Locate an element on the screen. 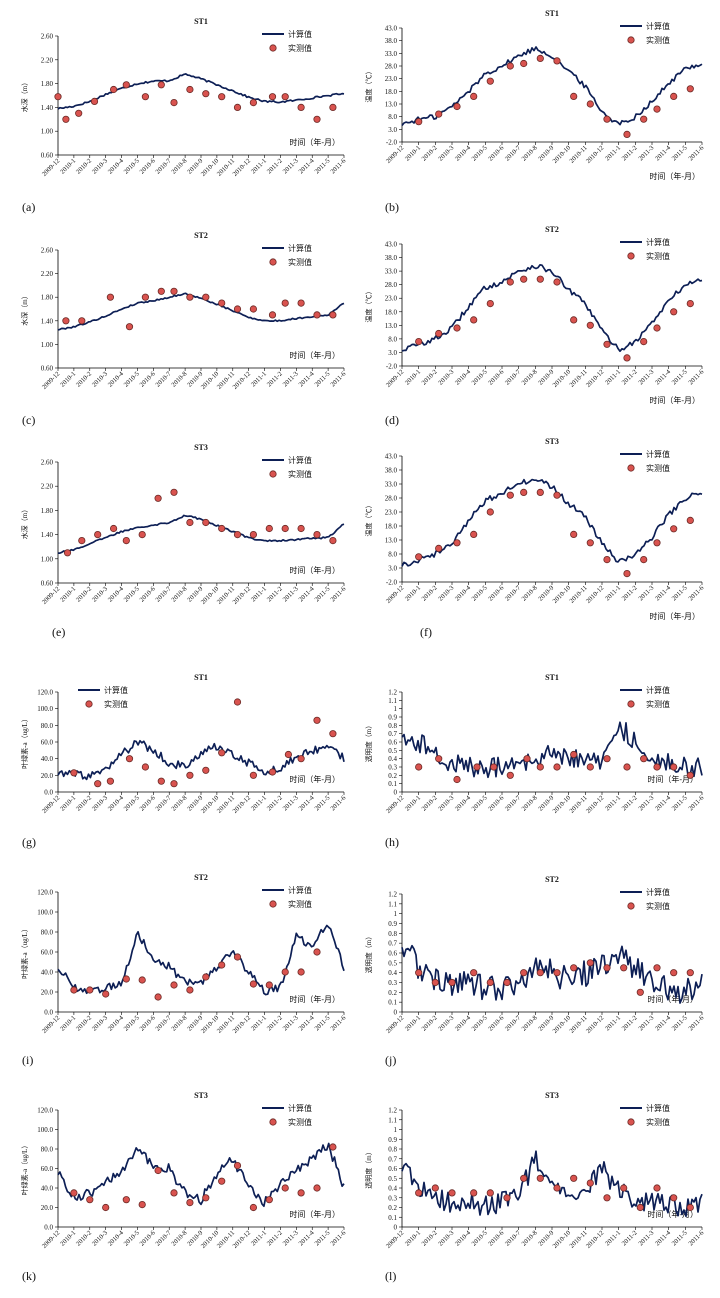  legend-label-measured: 实测值 is located at coordinates (658, 40).